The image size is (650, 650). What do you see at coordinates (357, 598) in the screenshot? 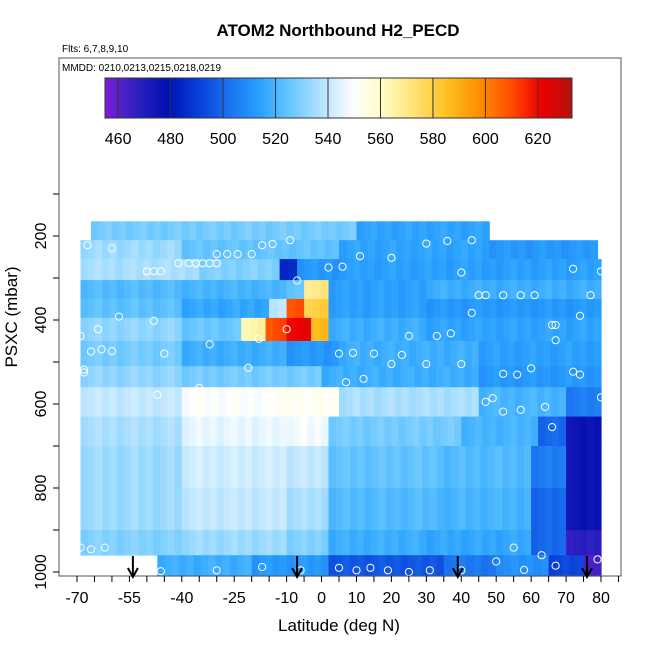
I see `x-tick-label: 10` at bounding box center [357, 598].